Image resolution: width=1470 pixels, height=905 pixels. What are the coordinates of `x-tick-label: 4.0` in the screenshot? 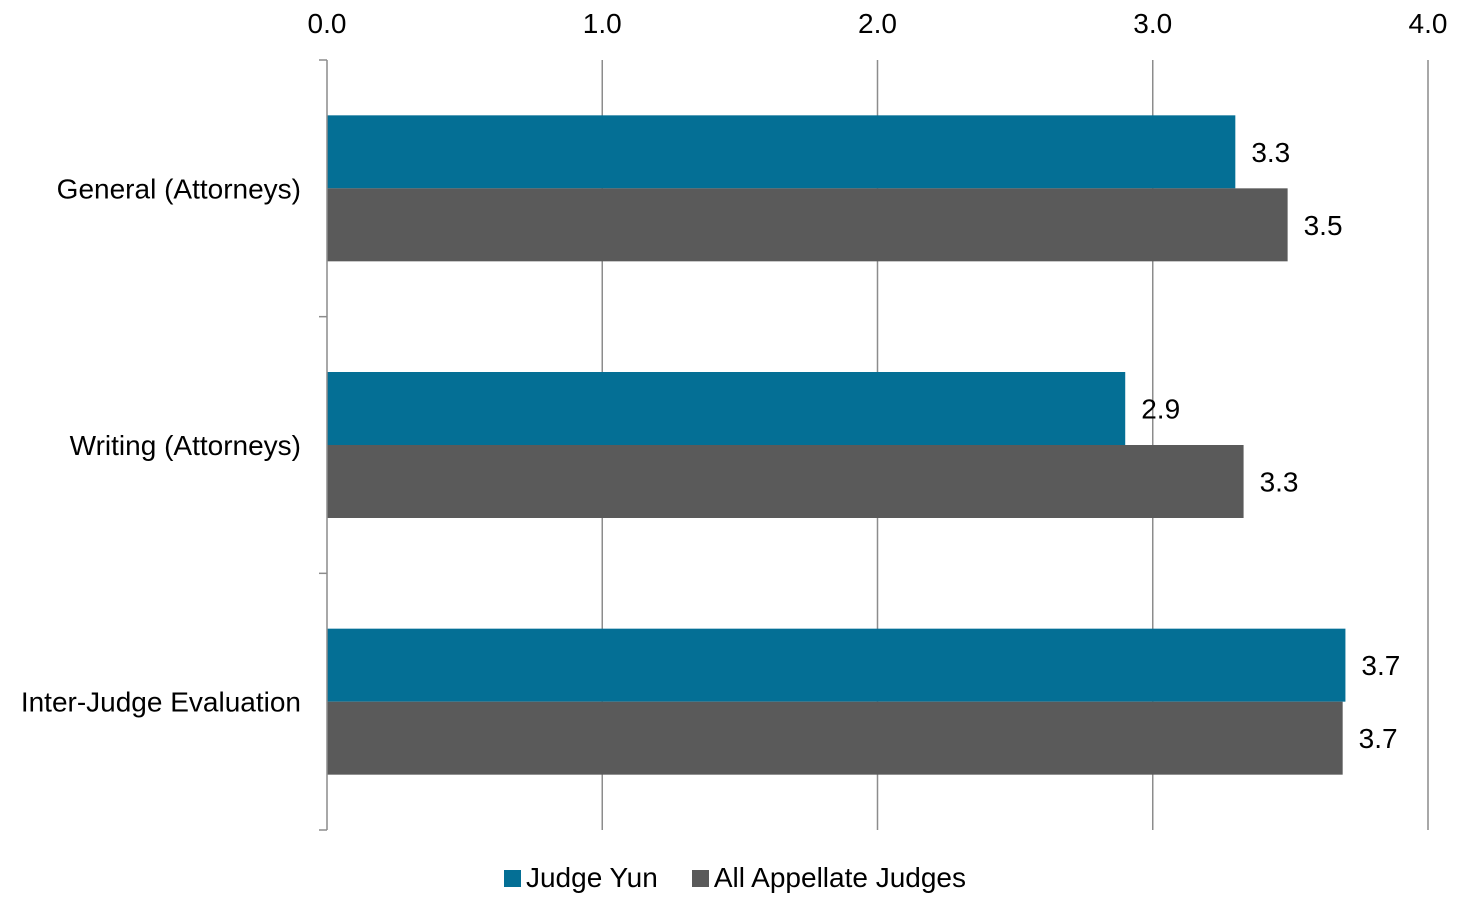 It's located at (1428, 23).